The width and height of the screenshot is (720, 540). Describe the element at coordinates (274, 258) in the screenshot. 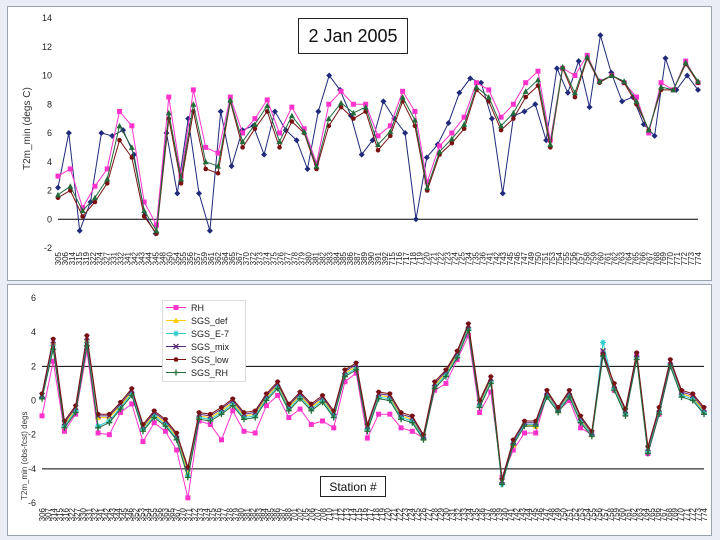

I see `x-tick-label: 375` at that location.